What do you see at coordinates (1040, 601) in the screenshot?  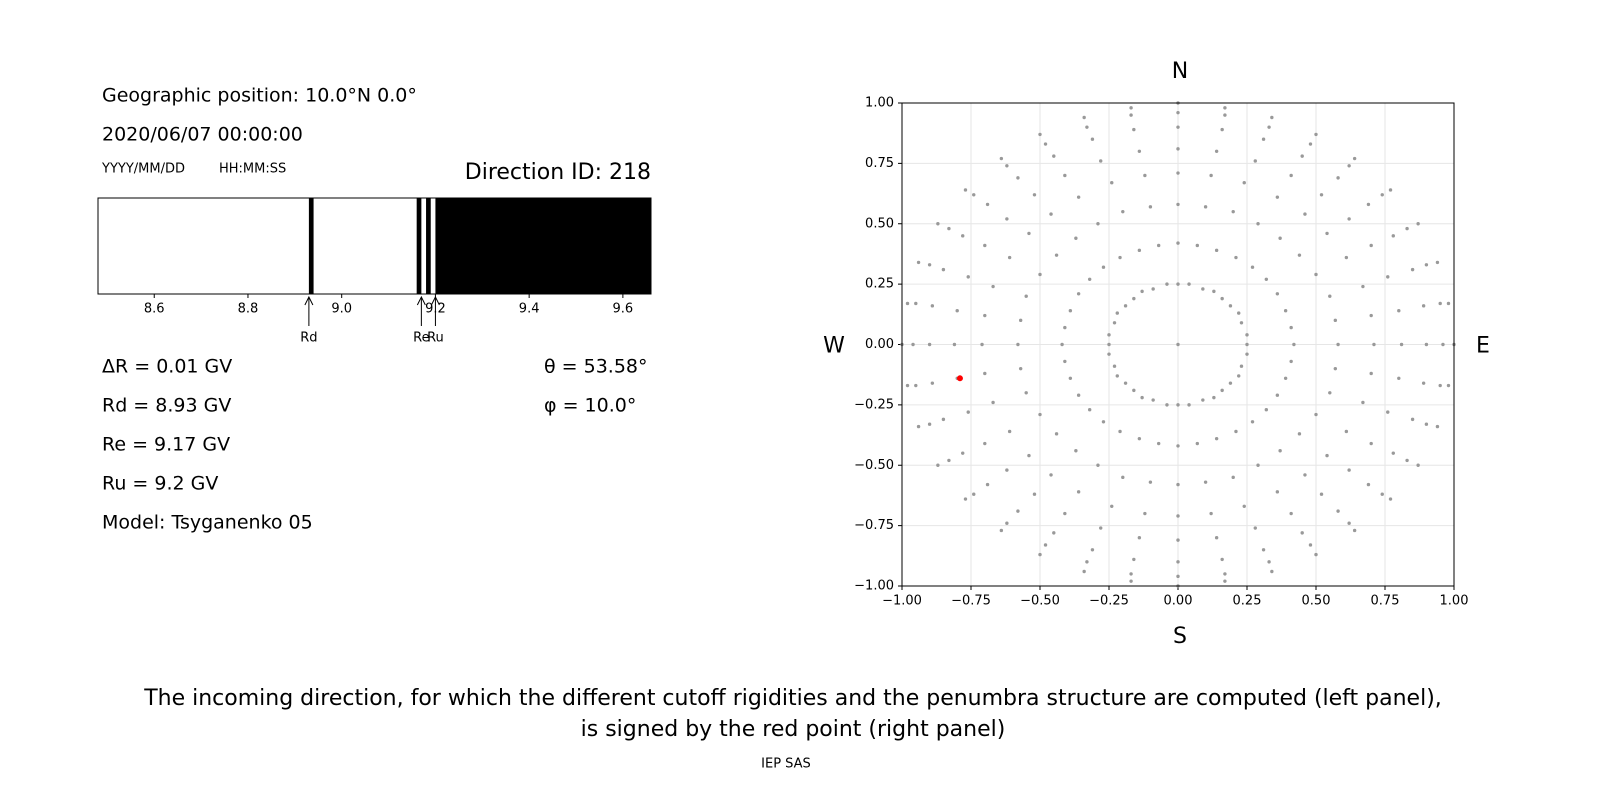 I see `x-tick-label: −0.50` at bounding box center [1040, 601].